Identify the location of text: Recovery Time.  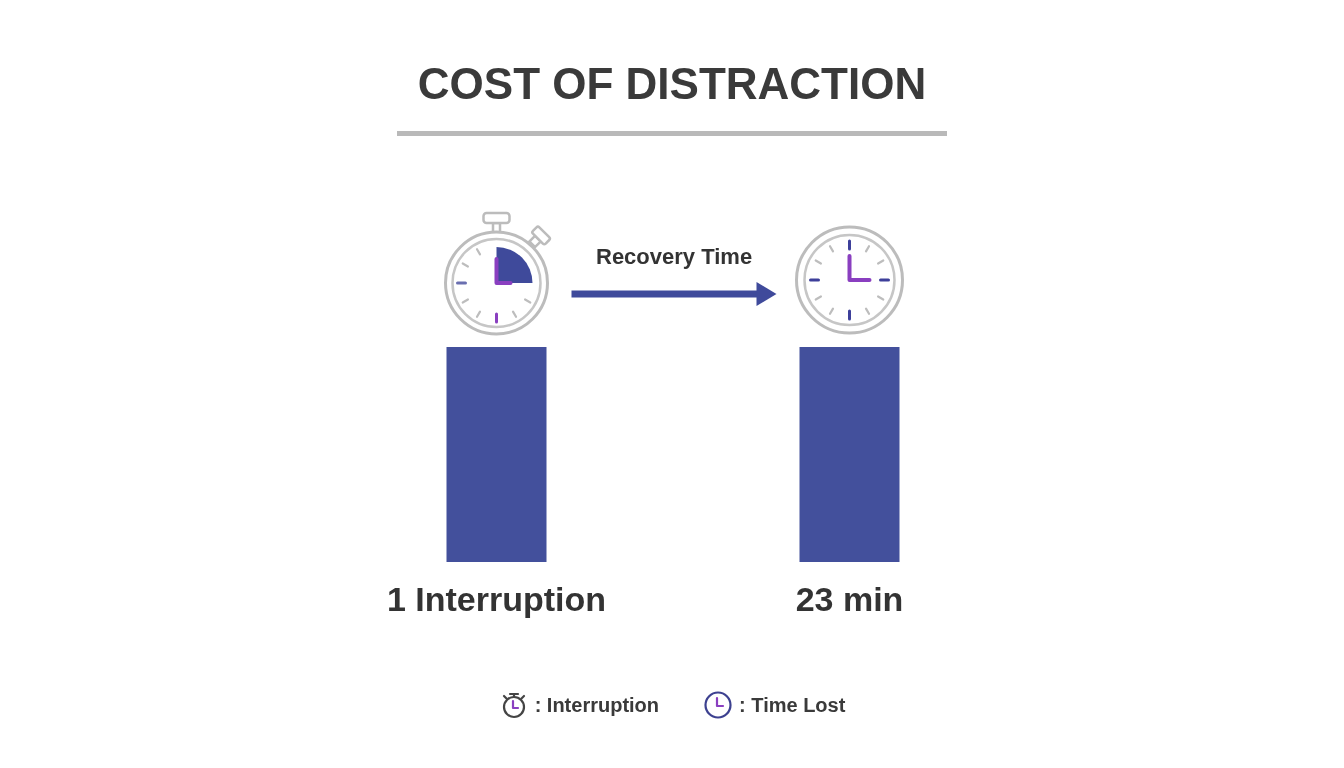
(674, 257).